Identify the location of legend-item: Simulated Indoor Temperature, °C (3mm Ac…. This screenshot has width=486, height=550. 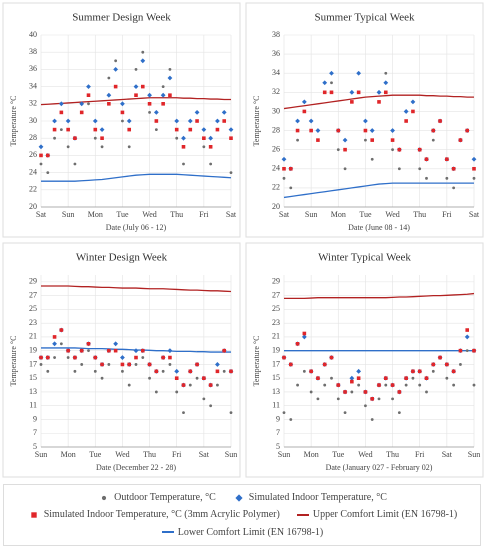
(153, 514).